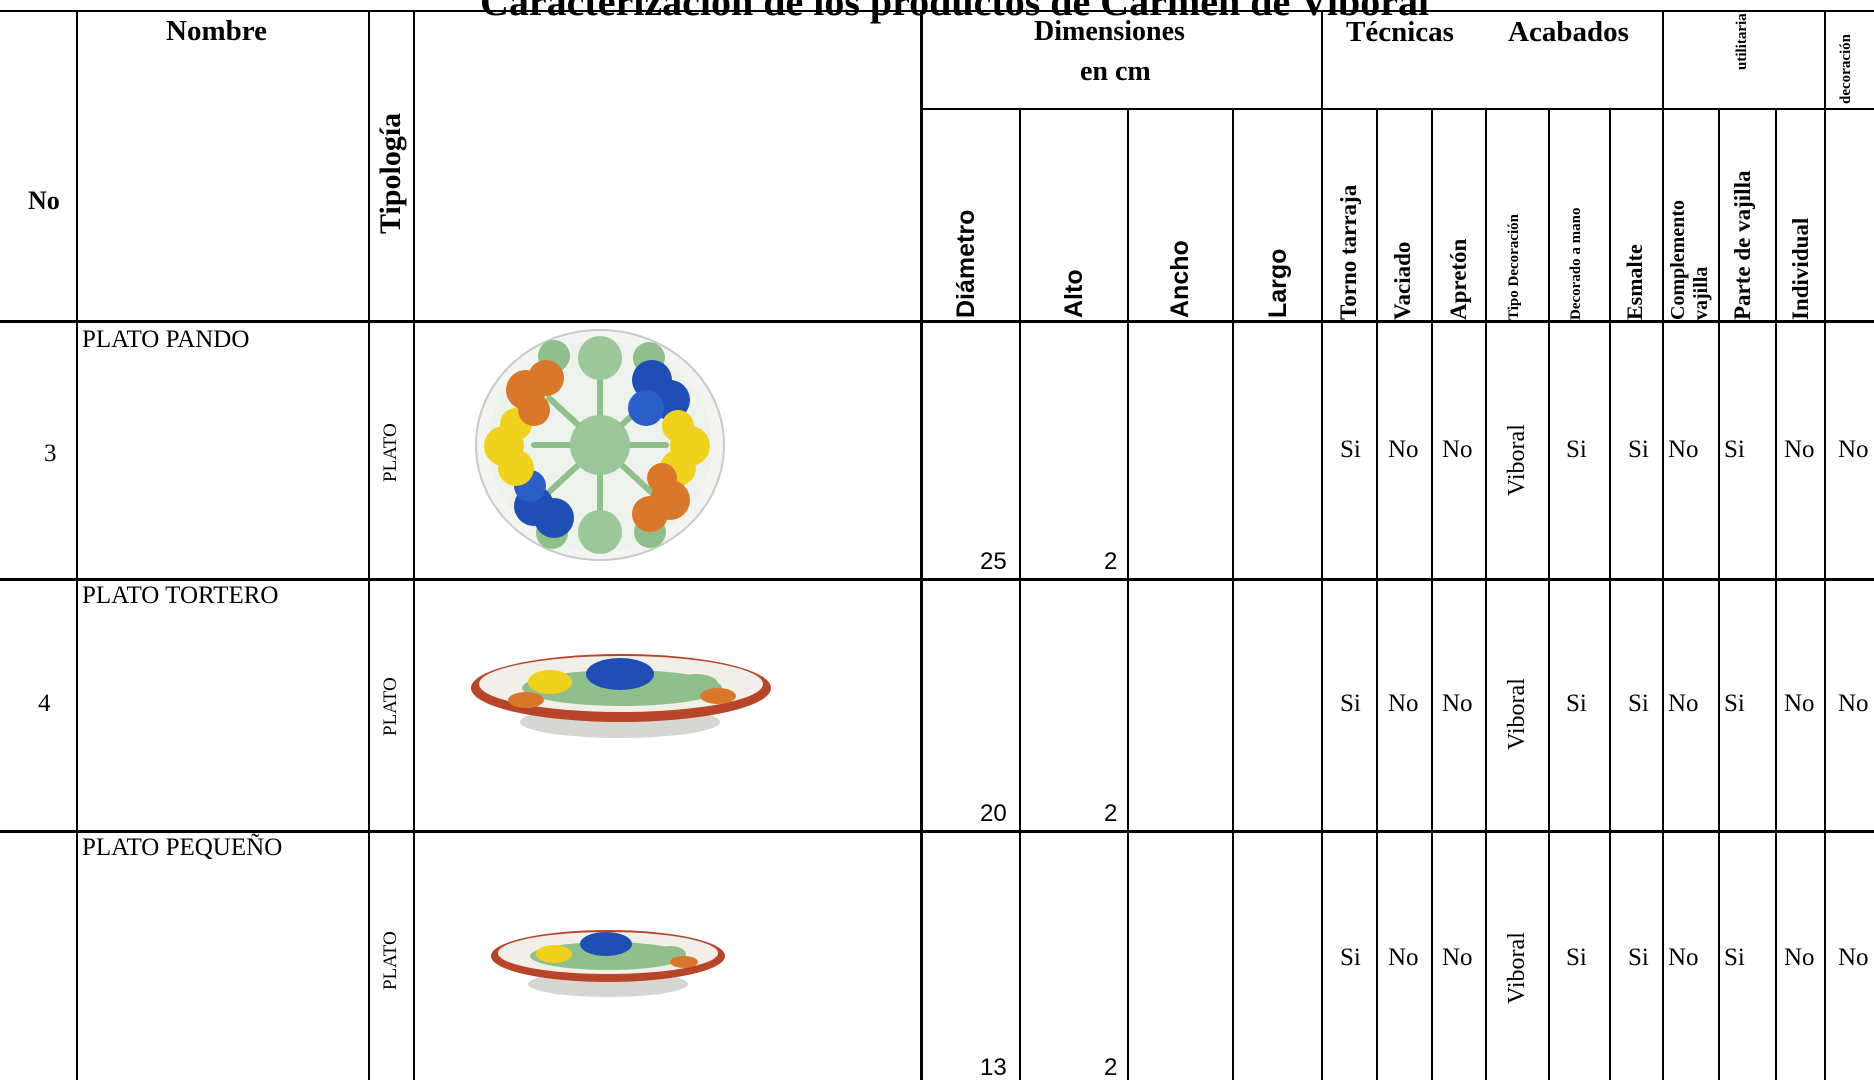 The image size is (1874, 1082). What do you see at coordinates (993, 561) in the screenshot?
I see `row-diametro: 25` at bounding box center [993, 561].